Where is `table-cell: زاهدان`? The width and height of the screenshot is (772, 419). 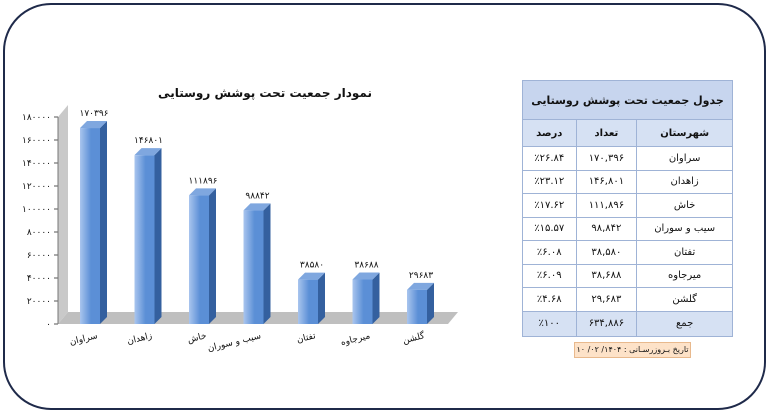
table-cell: زاهدان is located at coordinates (684, 181).